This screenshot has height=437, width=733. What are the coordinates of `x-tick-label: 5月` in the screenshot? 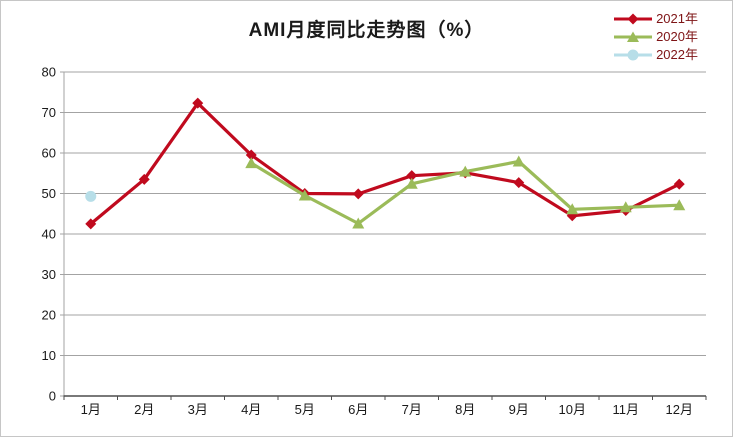 It's located at (305, 409).